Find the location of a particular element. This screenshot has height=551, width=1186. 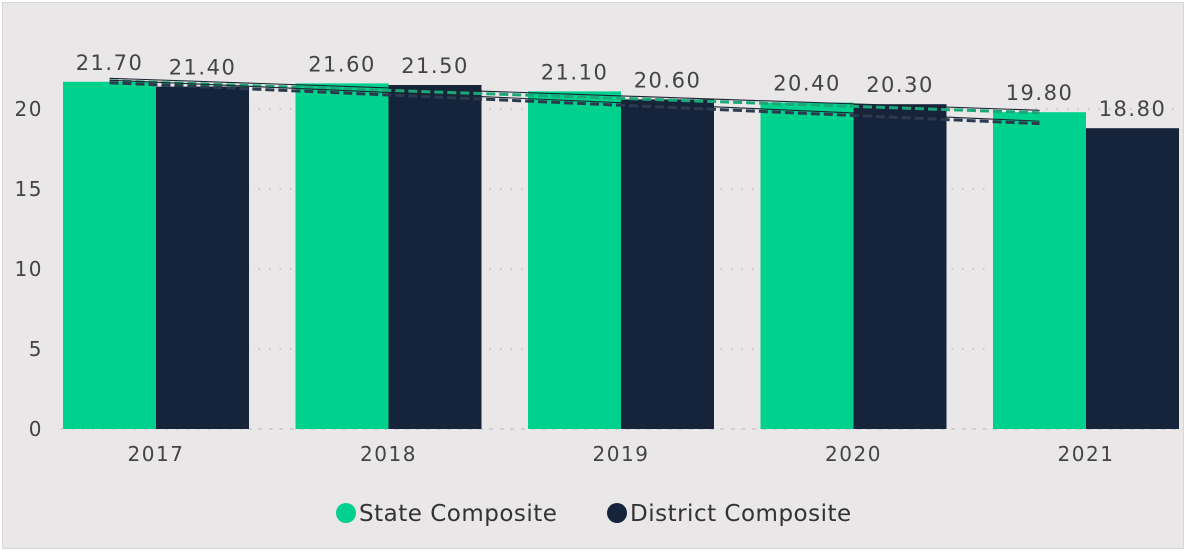

trend-line-district is located at coordinates (574, 100).